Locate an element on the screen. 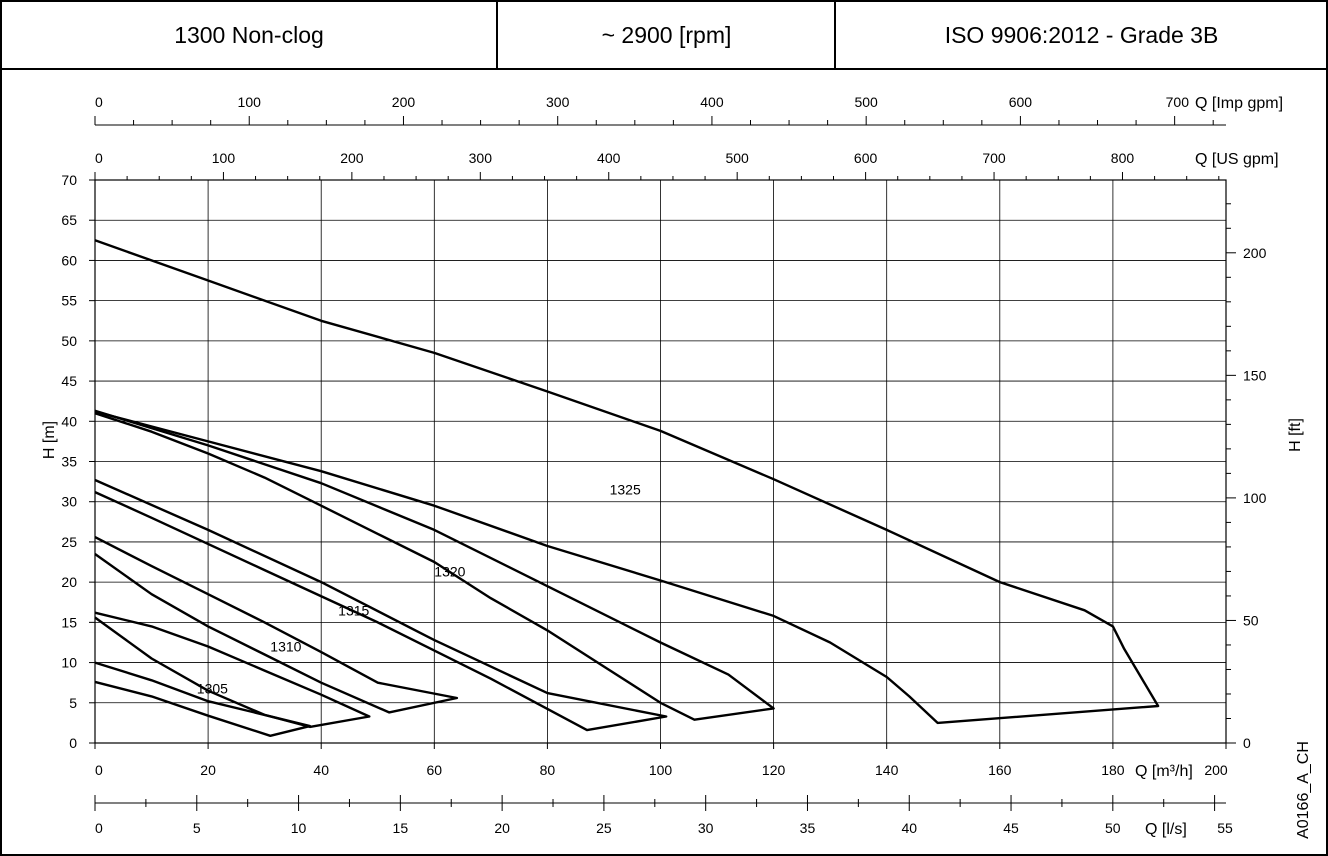 The height and width of the screenshot is (856, 1328). drawing-code: A0166_A_CH is located at coordinates (1303, 790).